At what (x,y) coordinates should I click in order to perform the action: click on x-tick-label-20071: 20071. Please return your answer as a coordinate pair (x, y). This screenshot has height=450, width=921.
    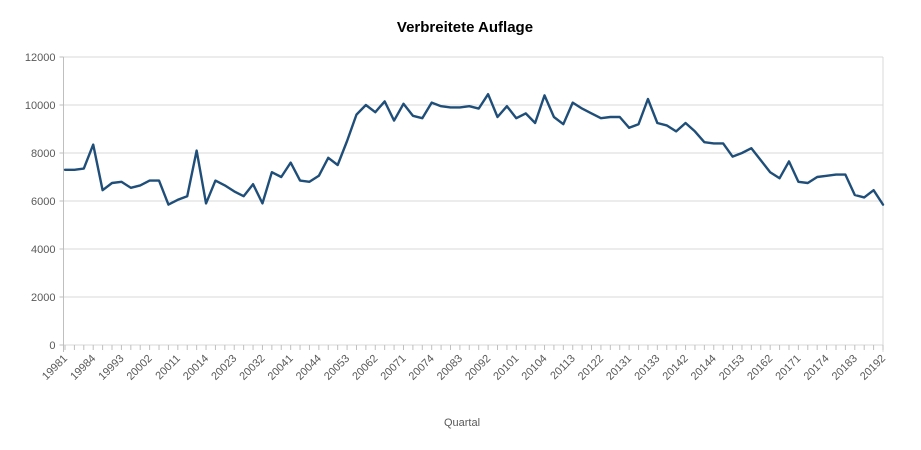
    Looking at the image, I should click on (393, 368).